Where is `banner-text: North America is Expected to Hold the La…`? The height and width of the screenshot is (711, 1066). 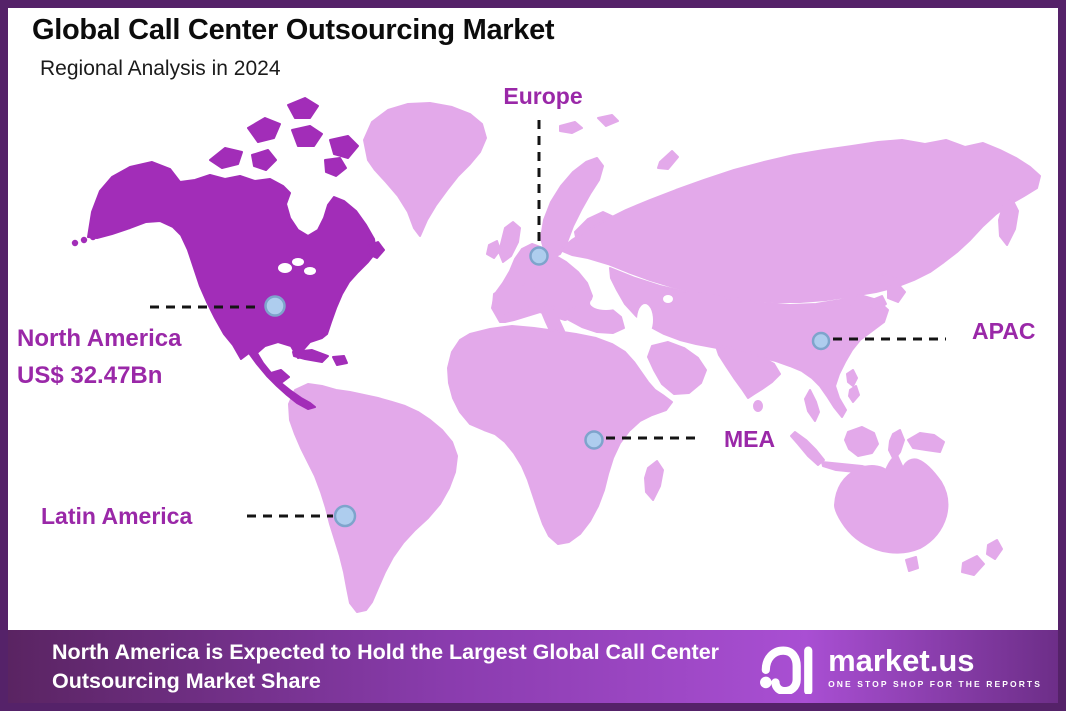
banner-text: North America is Expected to Hold the La… is located at coordinates (386, 666).